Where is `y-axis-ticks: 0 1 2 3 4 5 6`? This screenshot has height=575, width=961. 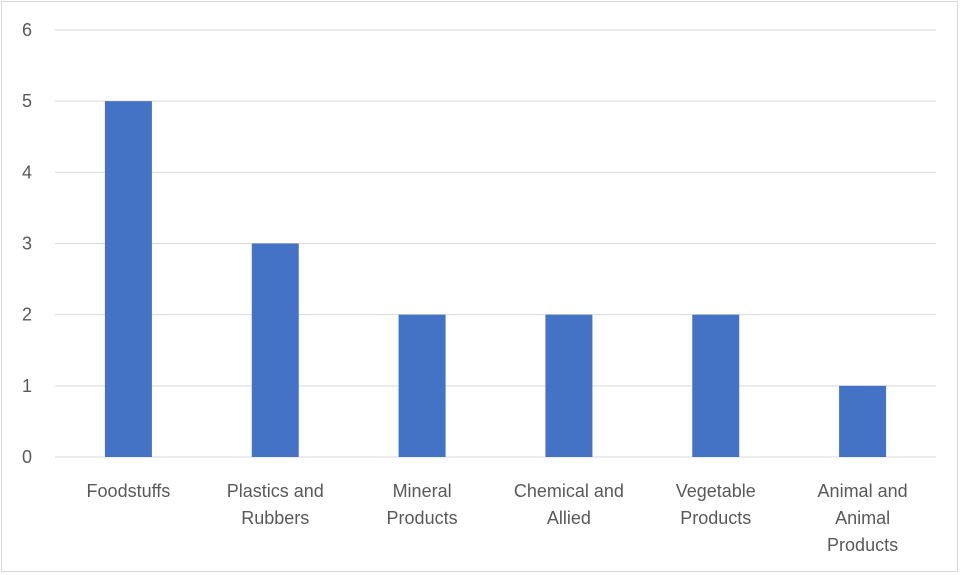 y-axis-ticks: 0 1 2 3 4 5 6 is located at coordinates (27, 243).